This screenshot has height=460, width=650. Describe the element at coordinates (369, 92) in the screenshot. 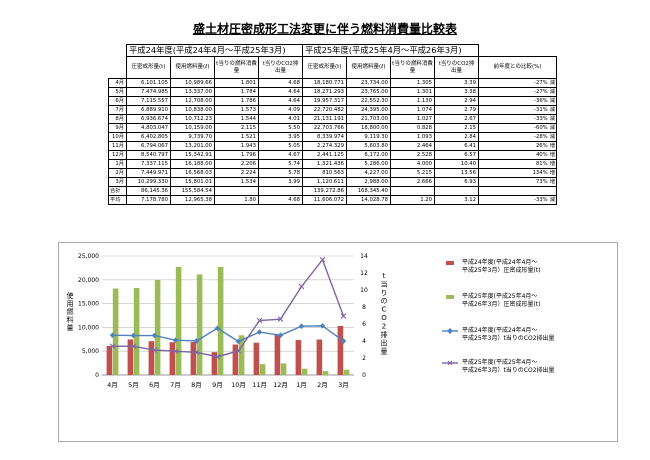

I see `cell-b-fuel: 23,765.00` at that location.